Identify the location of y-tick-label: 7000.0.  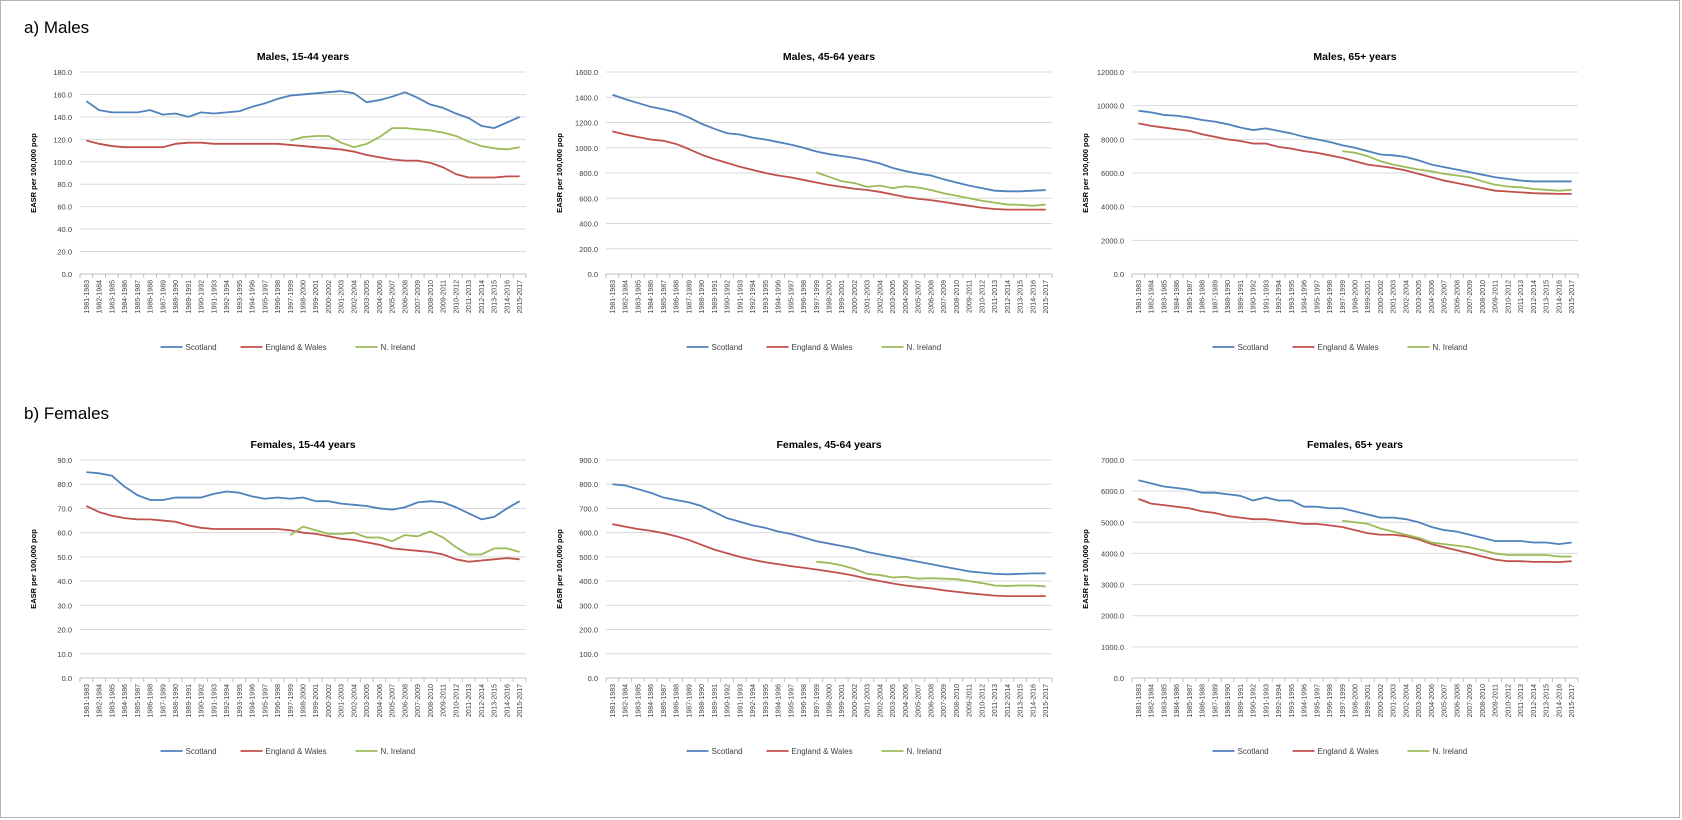
(1112, 460).